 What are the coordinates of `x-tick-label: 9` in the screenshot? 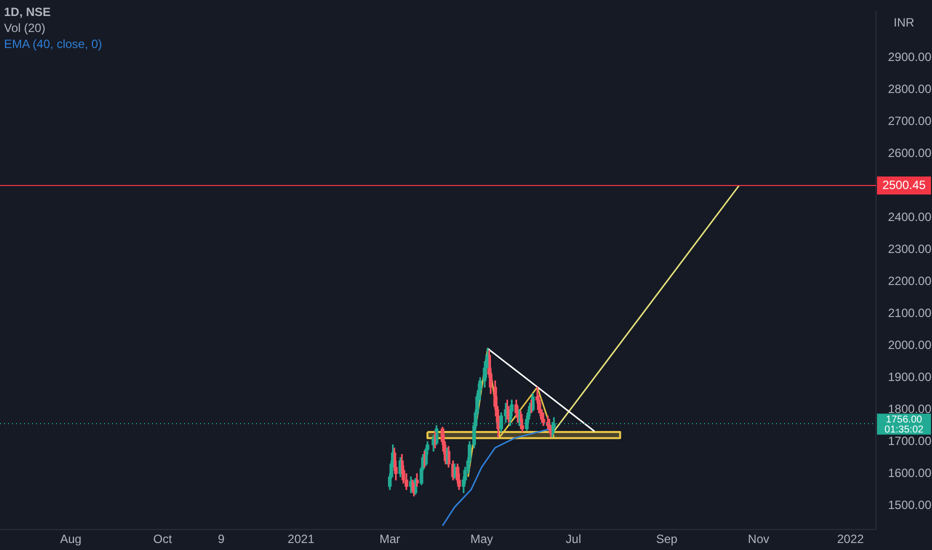 It's located at (221, 539).